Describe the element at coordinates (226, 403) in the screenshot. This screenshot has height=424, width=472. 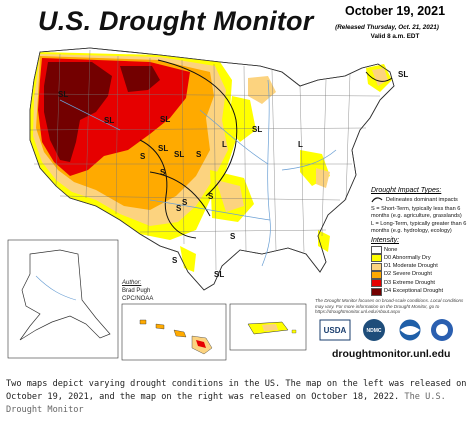
I see `caption-credit: The U.S. Drought Monitor` at that location.